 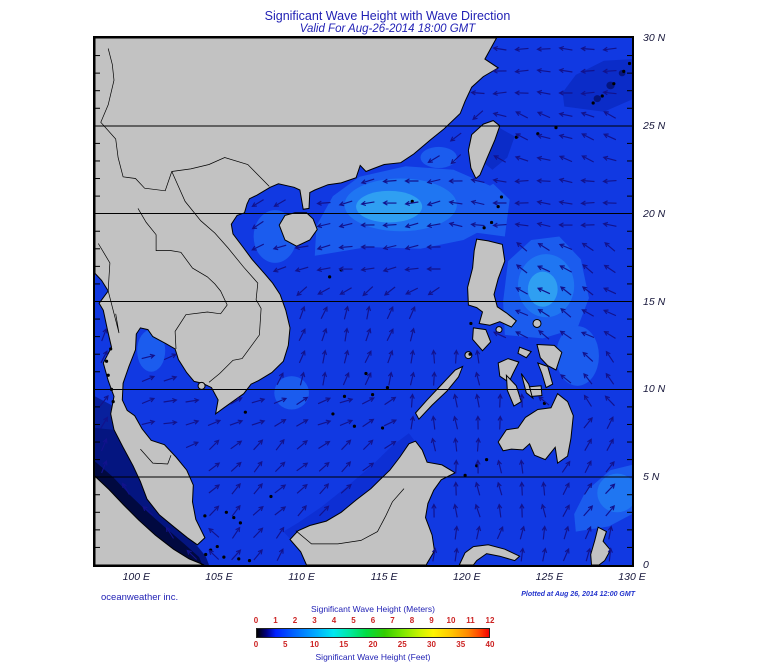 What do you see at coordinates (373, 657) in the screenshot?
I see `colorbar-title-feet: Significant Wave Height (Feet)` at bounding box center [373, 657].